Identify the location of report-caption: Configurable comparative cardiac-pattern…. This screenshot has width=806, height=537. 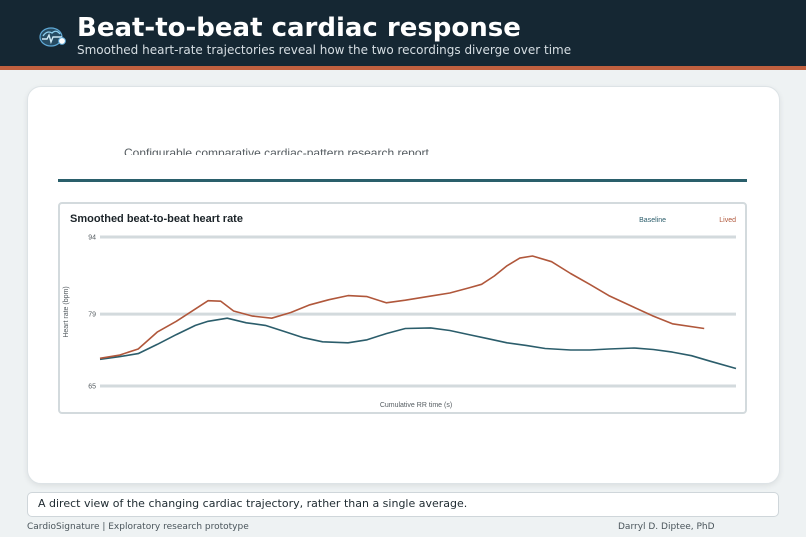
(276, 149).